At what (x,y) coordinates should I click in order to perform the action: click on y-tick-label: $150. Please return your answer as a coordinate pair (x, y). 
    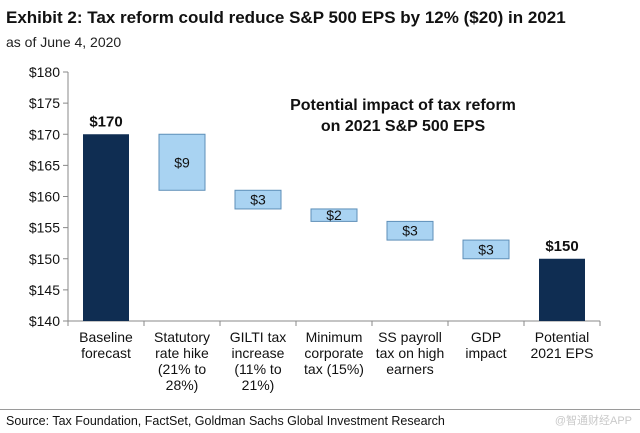
    Looking at the image, I should click on (44, 259).